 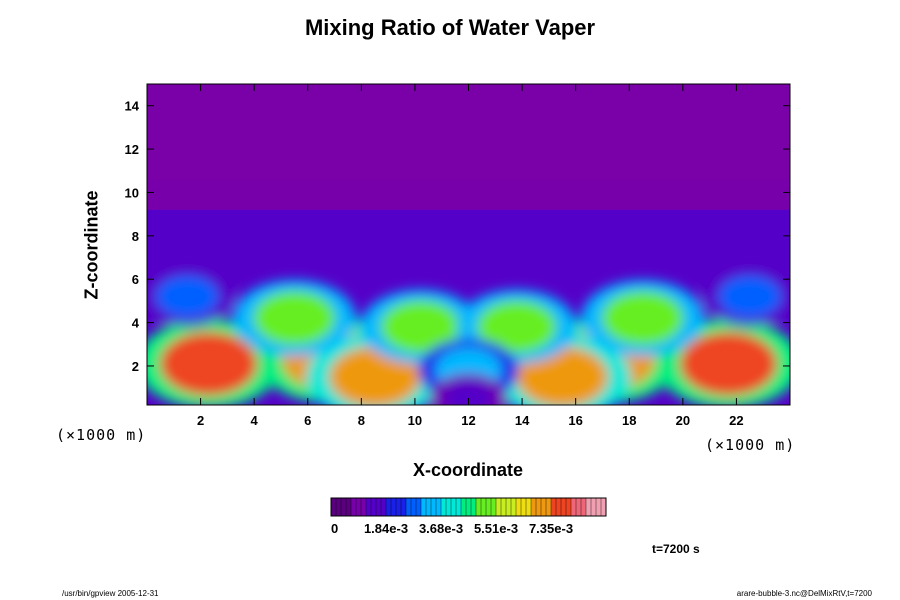 I want to click on y-tick-label-4: 4, so click(x=136, y=323).